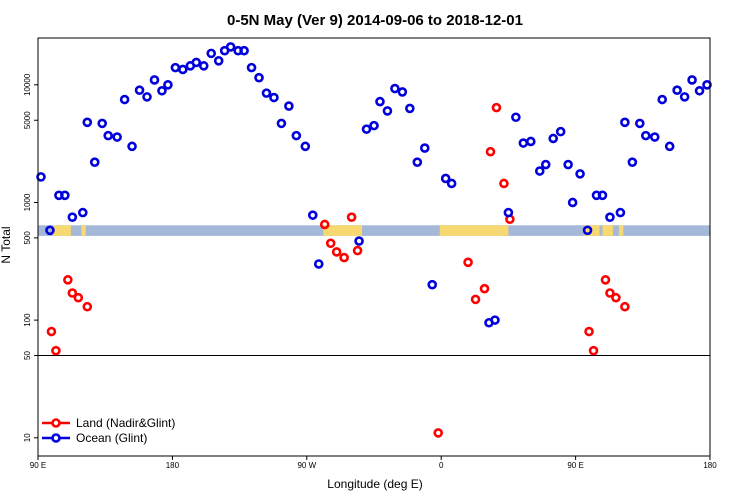 The width and height of the screenshot is (750, 500). What do you see at coordinates (125, 423) in the screenshot?
I see `legend-entry: Land (Nadir&Glint)` at bounding box center [125, 423].